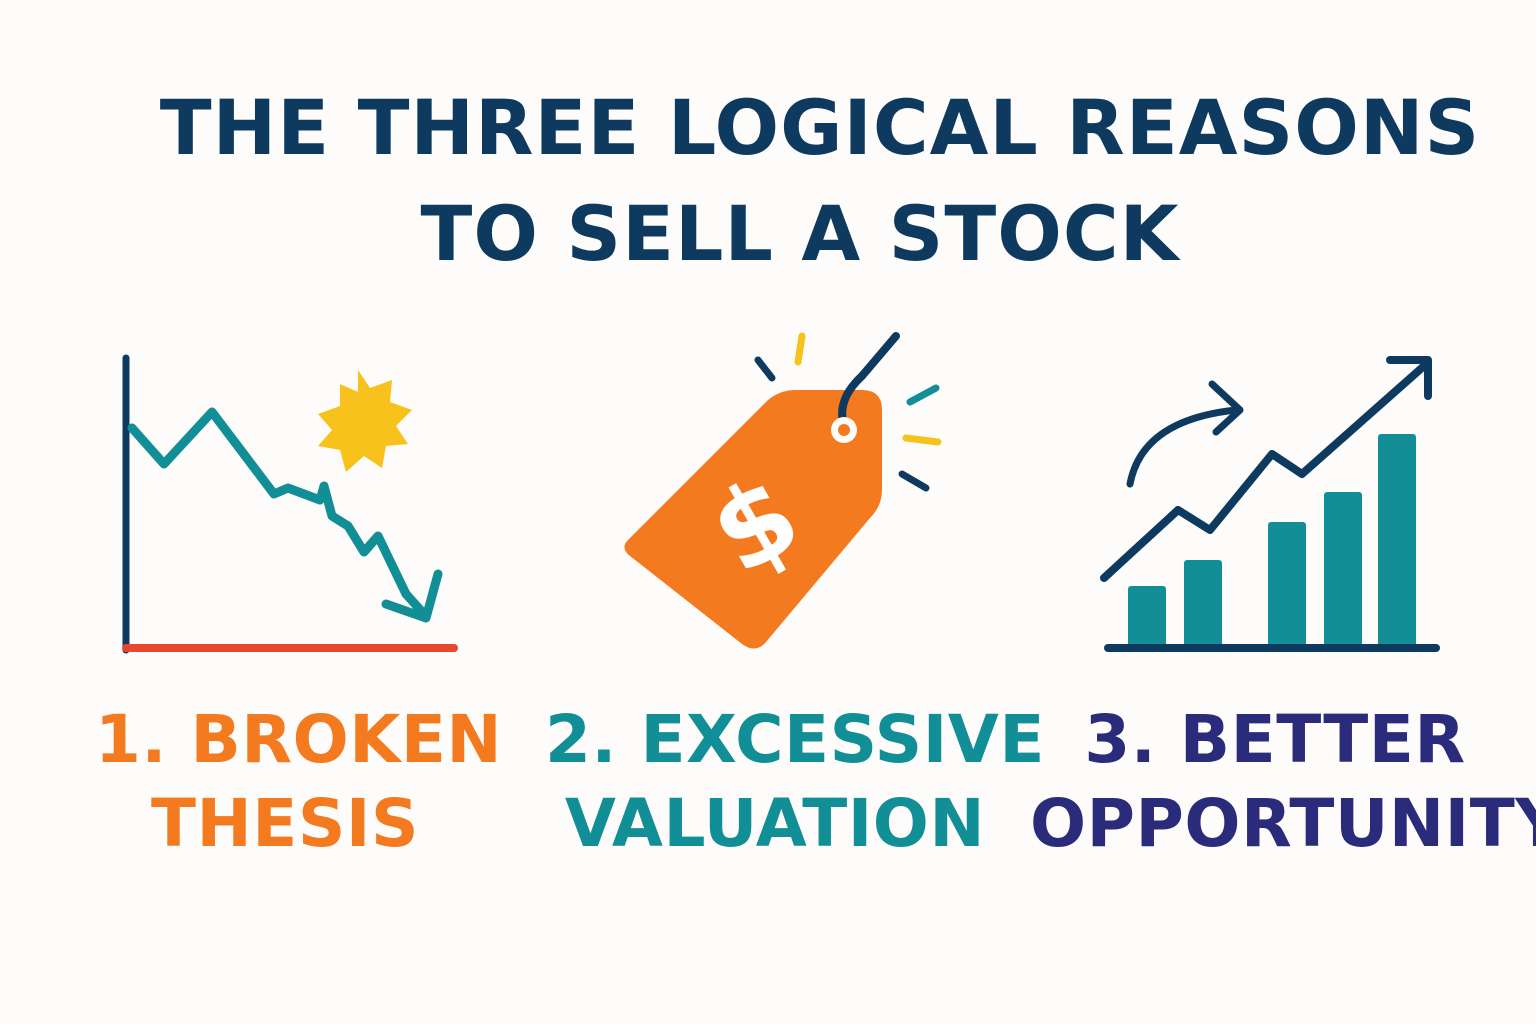 This screenshot has height=1024, width=1536. I want to click on reason-3-line-2: OPPORTUNITY, so click(1283, 823).